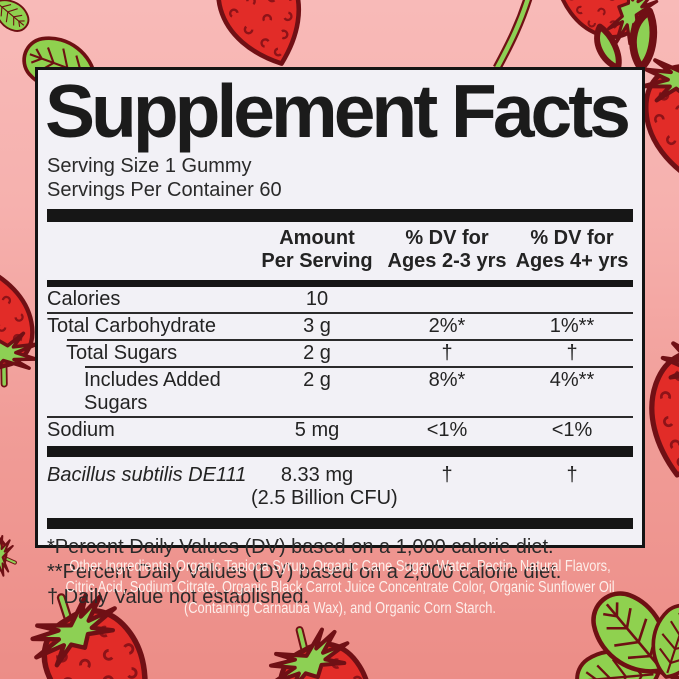 Image resolution: width=679 pixels, height=679 pixels. I want to click on divider-thick-top, so click(340, 215).